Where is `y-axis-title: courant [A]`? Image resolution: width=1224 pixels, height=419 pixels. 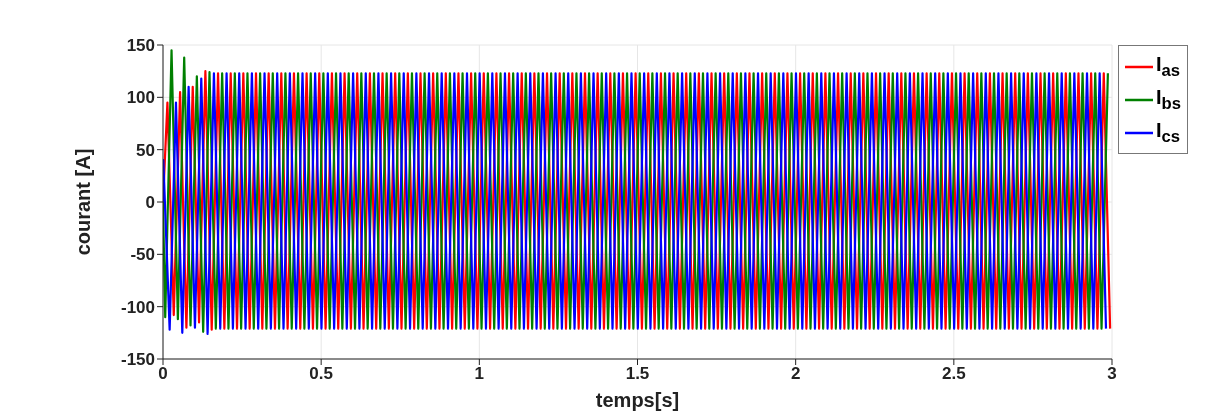
y-axis-title: courant [A] is located at coordinates (83, 202).